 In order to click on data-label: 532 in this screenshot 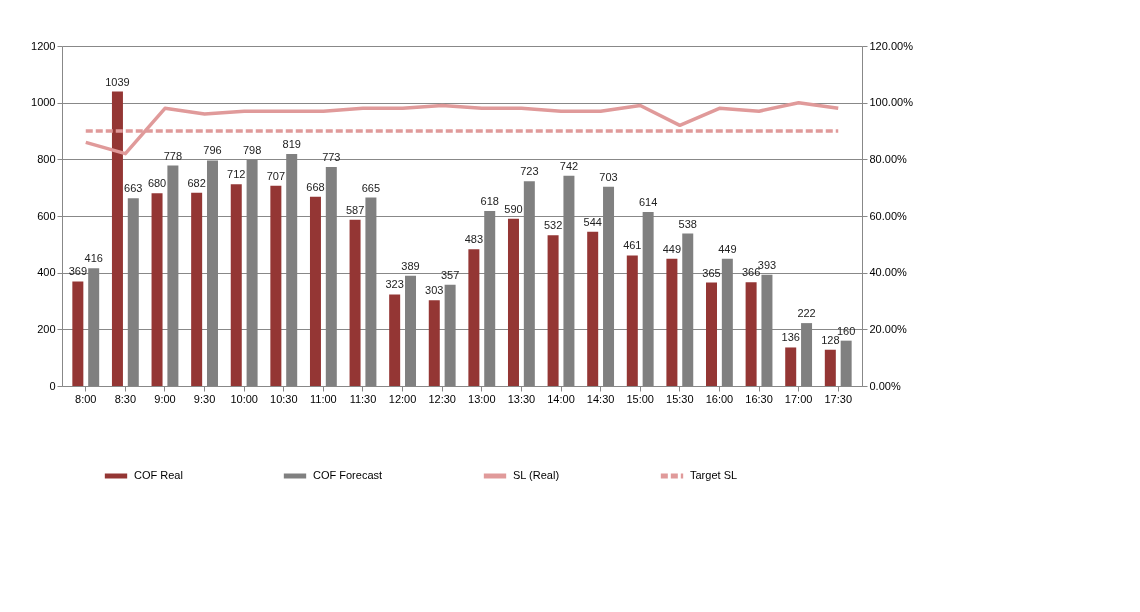, I will do `click(553, 225)`.